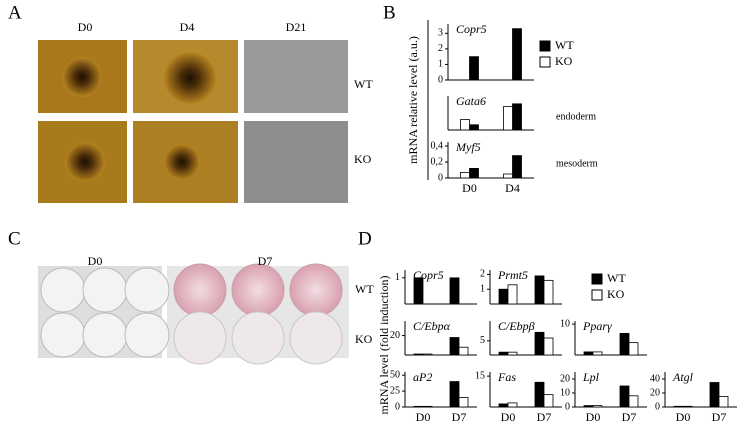 This screenshot has height=429, width=755. Describe the element at coordinates (364, 339) in the screenshot. I see `row-label: KO` at that location.